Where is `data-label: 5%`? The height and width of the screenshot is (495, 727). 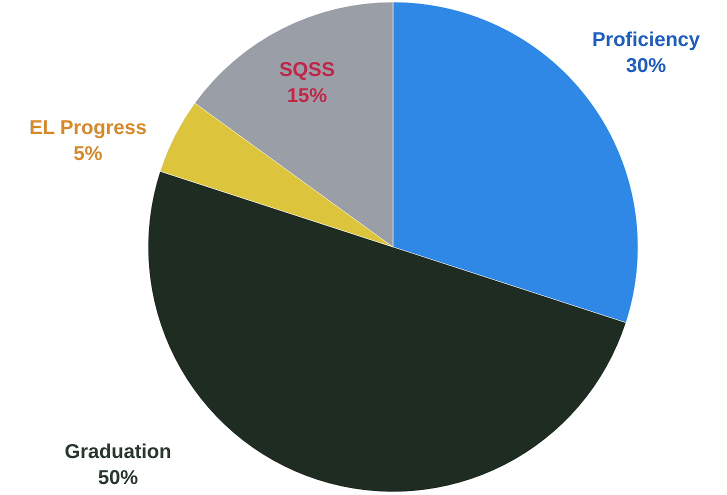 data-label: 5% is located at coordinates (88, 154).